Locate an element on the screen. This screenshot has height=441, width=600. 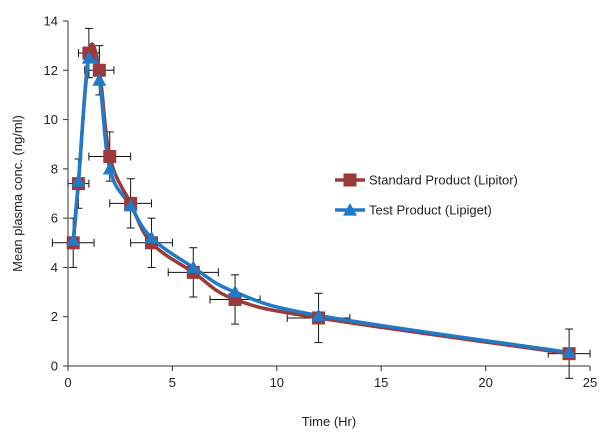
y-tick-label: 12 is located at coordinates (51, 70).